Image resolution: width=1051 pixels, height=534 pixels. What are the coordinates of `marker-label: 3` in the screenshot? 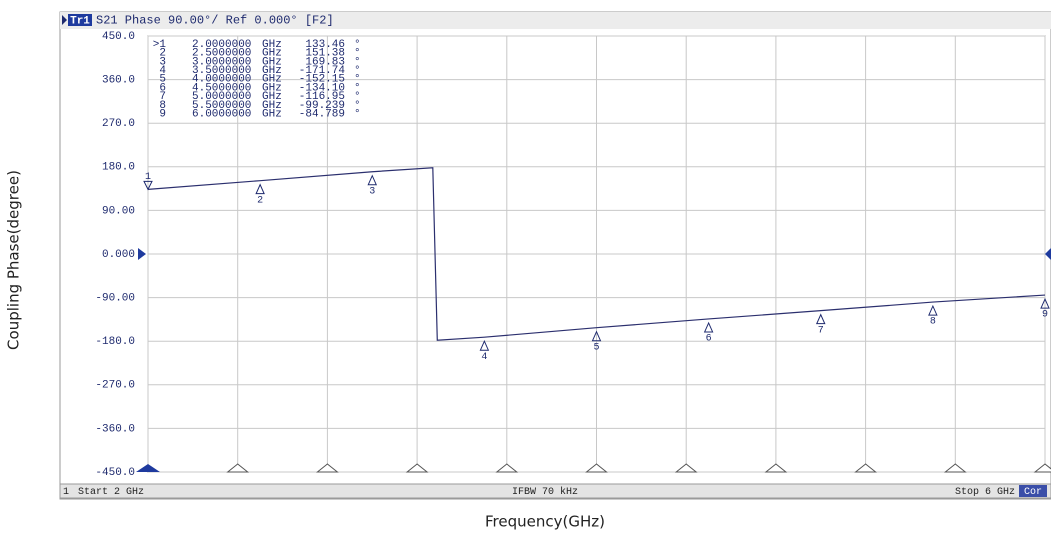 It's located at (372, 191).